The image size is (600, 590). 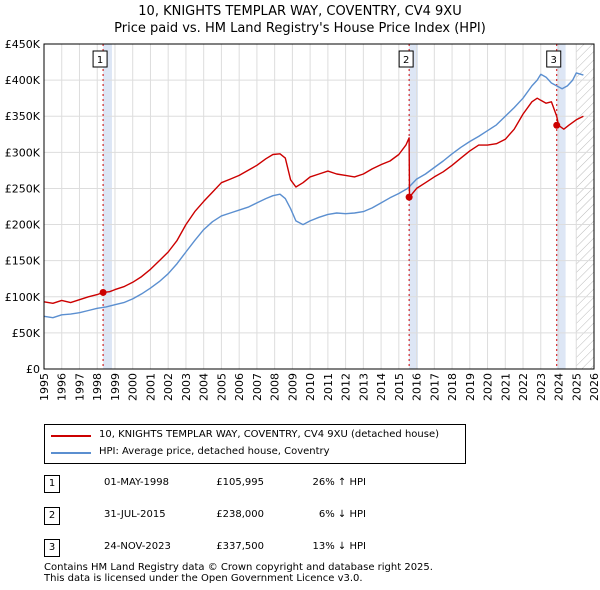 What do you see at coordinates (240, 482) in the screenshot?
I see `sale-price: £105,995` at bounding box center [240, 482].